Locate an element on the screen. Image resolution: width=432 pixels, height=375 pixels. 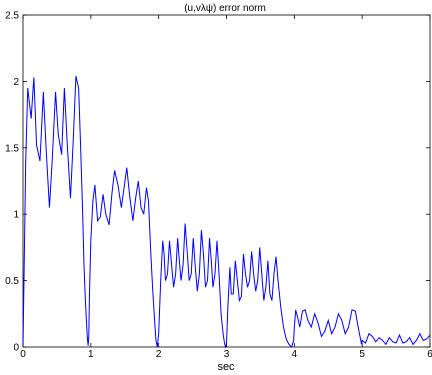
chart-title: (u,vλψ) error norm is located at coordinates (225, 8).